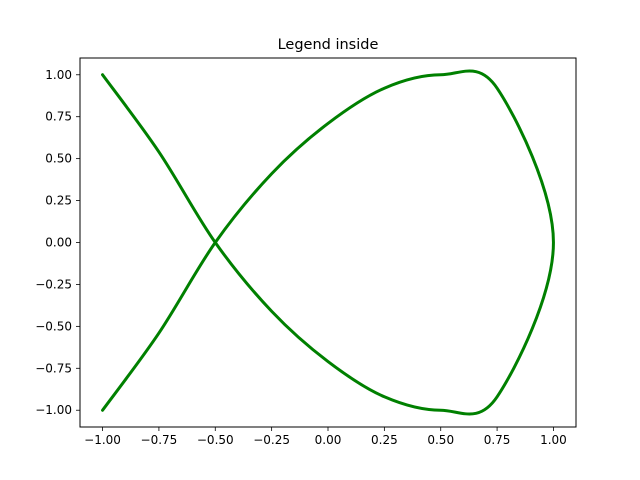  I want to click on x-tick-label: 0.50, so click(440, 440).